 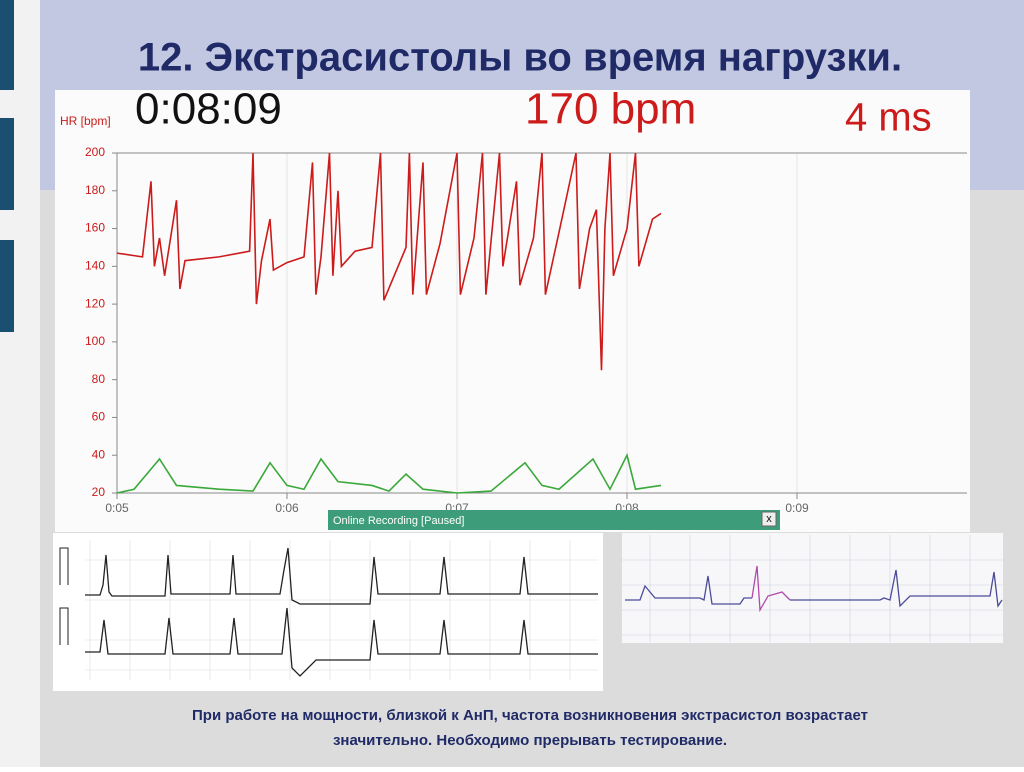 I want to click on y-tick-label: 140, so click(x=95, y=266).